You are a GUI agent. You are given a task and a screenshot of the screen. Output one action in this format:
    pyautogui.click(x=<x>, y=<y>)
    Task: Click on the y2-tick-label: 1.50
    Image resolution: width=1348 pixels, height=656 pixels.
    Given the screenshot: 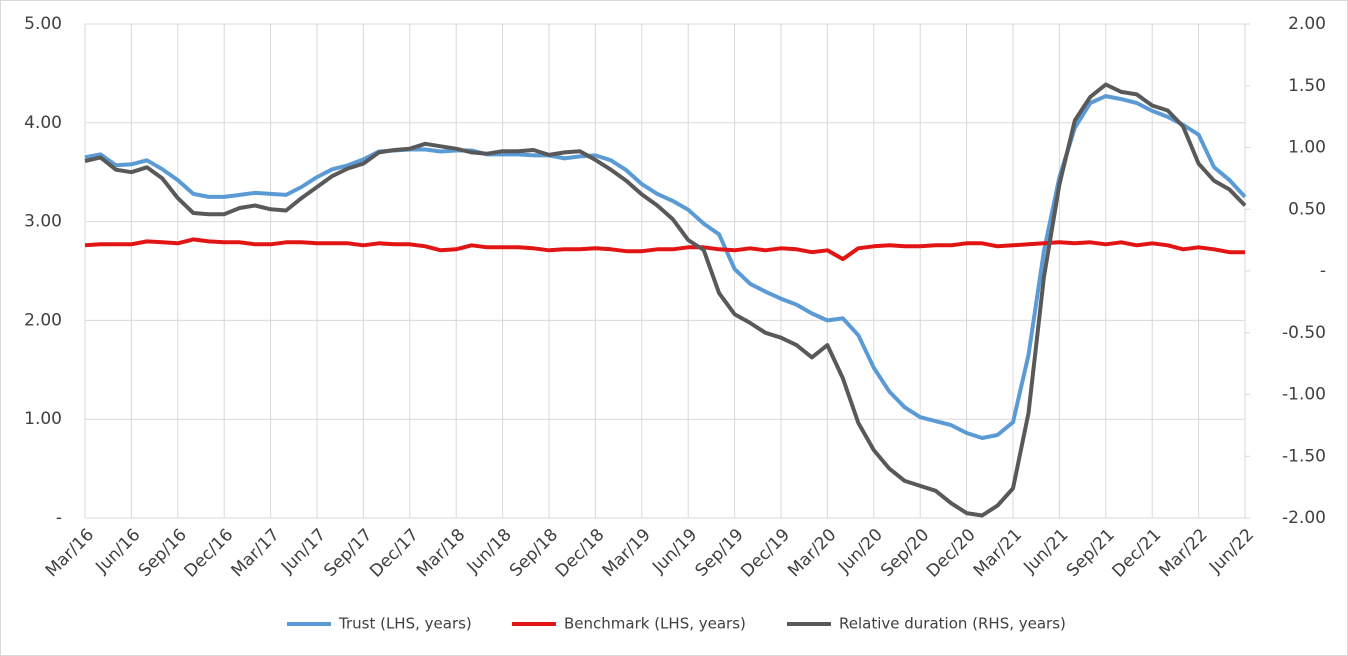 What is the action you would take?
    pyautogui.click(x=1307, y=86)
    